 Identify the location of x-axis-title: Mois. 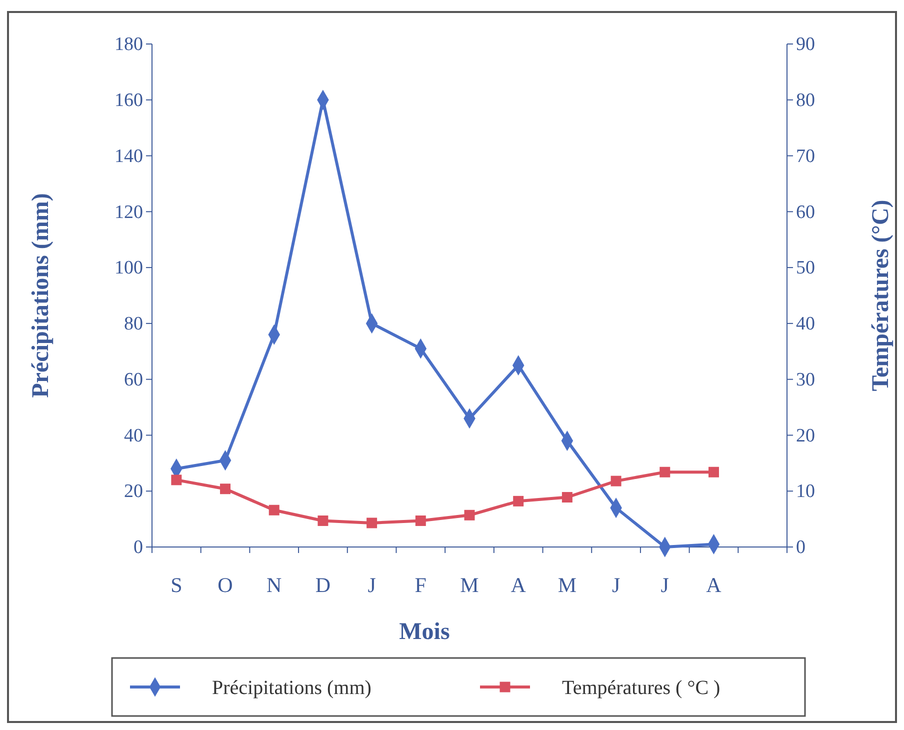
(424, 632).